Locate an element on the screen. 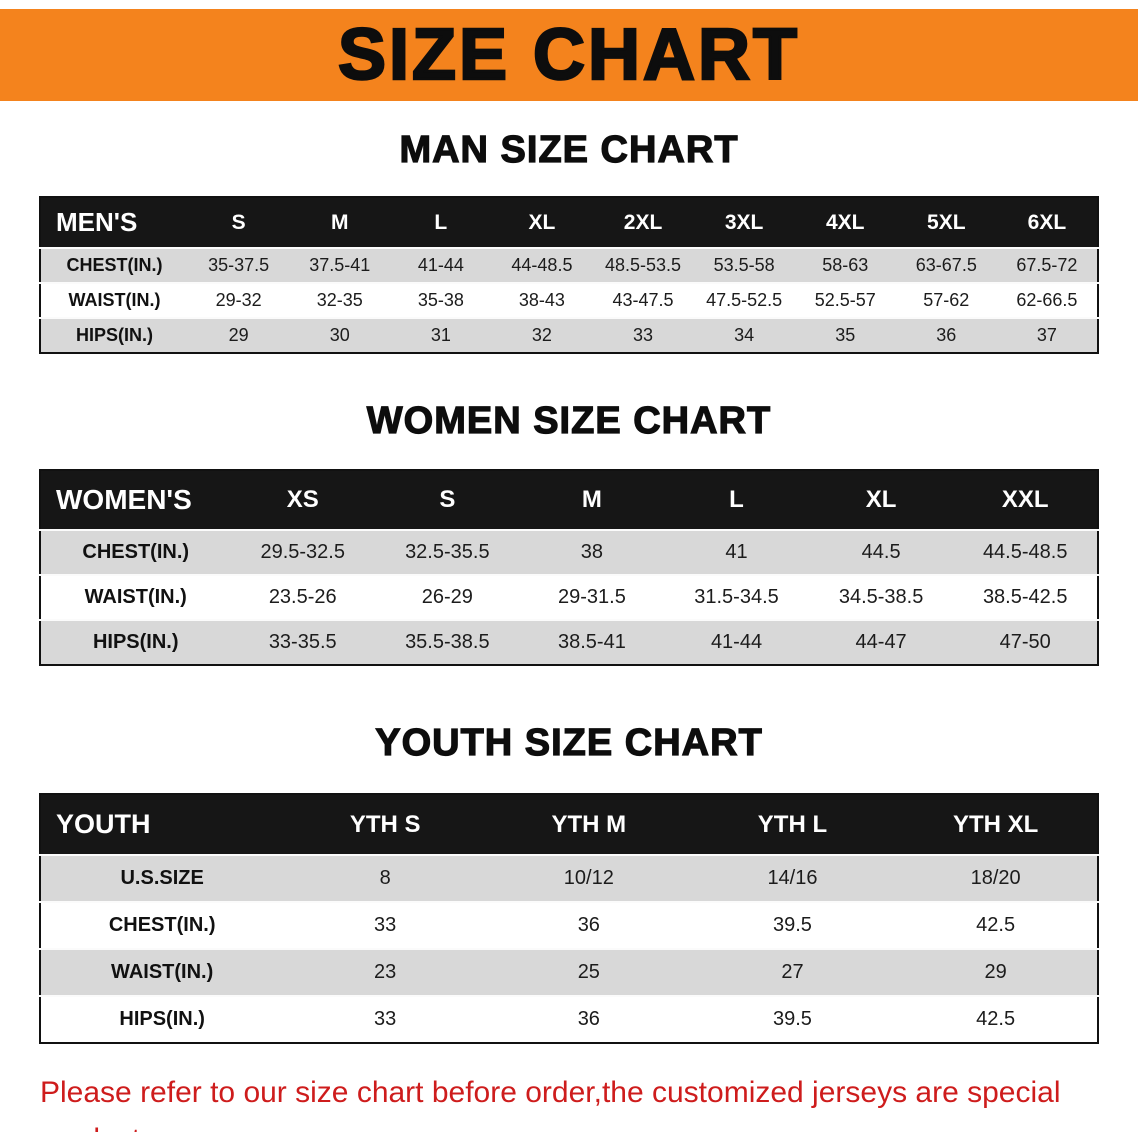  size-column-header: XXL is located at coordinates (1025, 499).